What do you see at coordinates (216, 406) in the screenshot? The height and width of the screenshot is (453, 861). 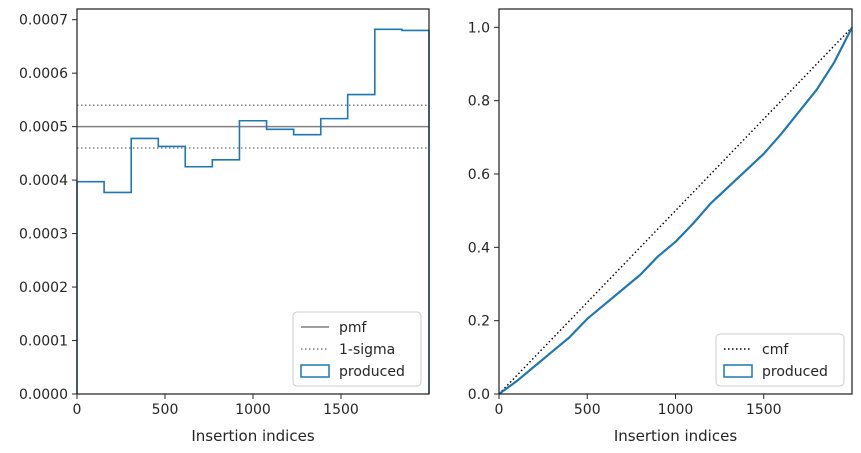 I see `left-x-ticks: 0 500 1000 1500` at bounding box center [216, 406].